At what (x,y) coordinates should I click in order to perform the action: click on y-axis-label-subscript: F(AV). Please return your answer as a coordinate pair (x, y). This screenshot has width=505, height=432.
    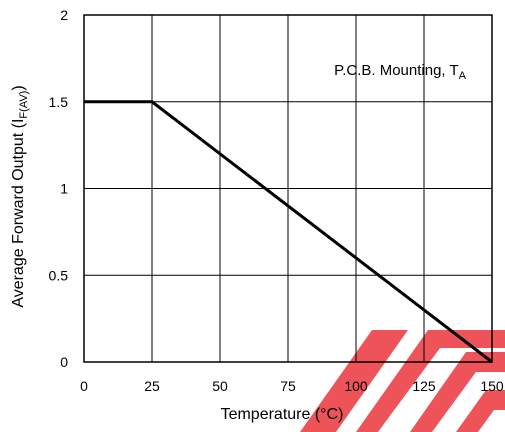
    Looking at the image, I should click on (24, 105).